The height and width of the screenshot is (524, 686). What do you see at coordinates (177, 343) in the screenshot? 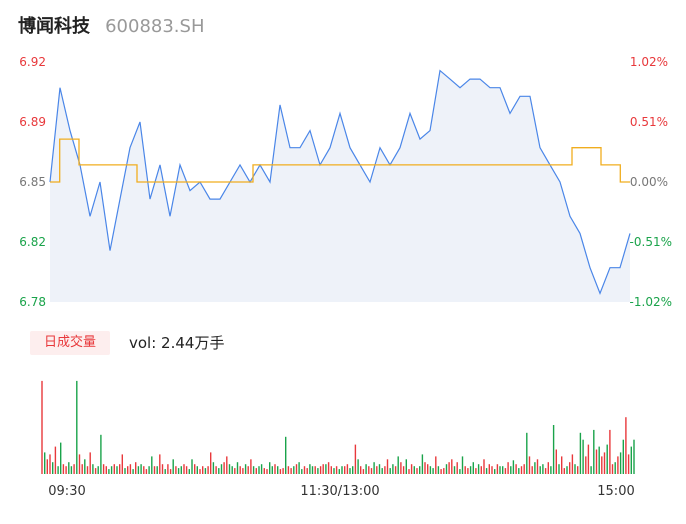
I see `volume-summary: vol: 2.44万手` at bounding box center [177, 343].